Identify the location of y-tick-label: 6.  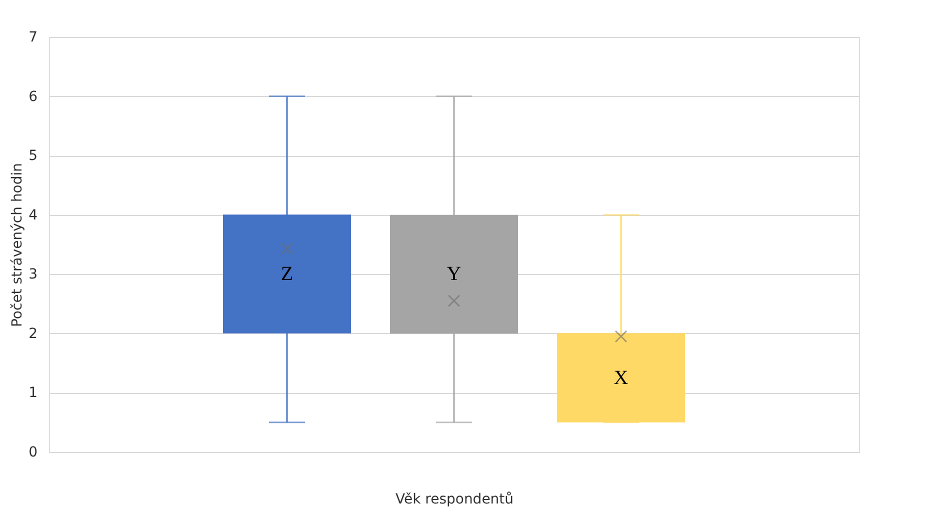
(33, 96).